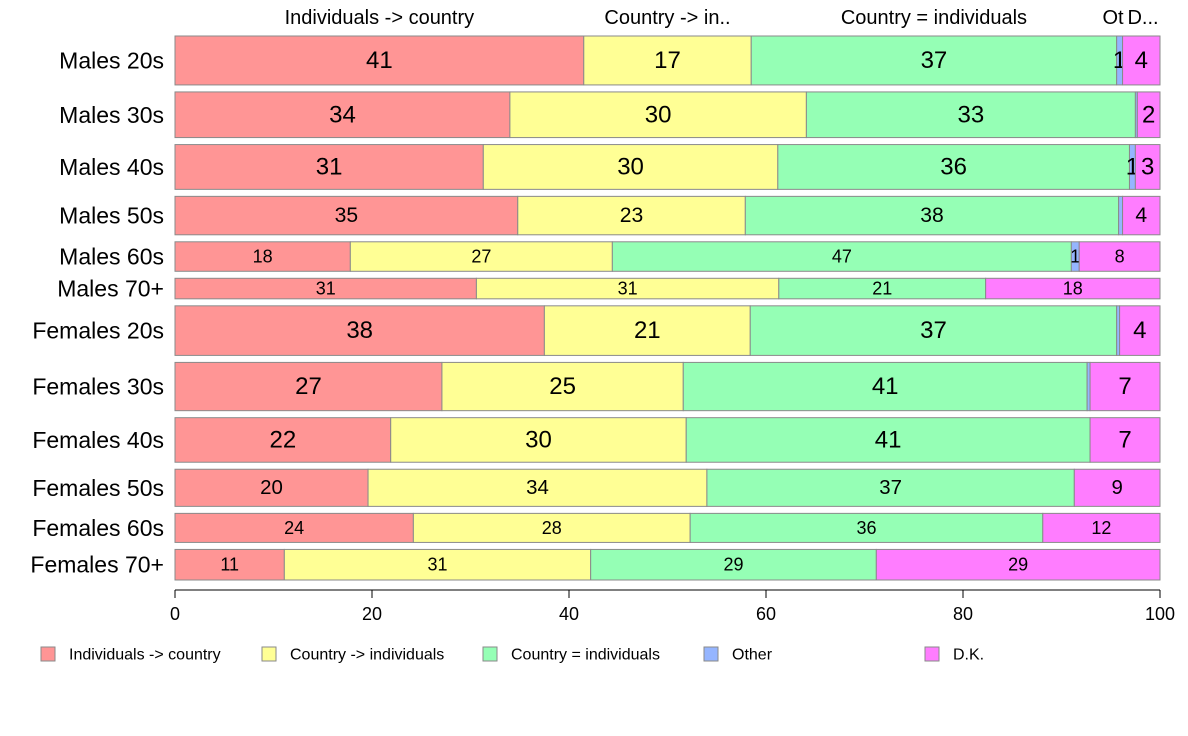 This screenshot has width=1188, height=736. I want to click on category-label: Males 70+, so click(110, 289).